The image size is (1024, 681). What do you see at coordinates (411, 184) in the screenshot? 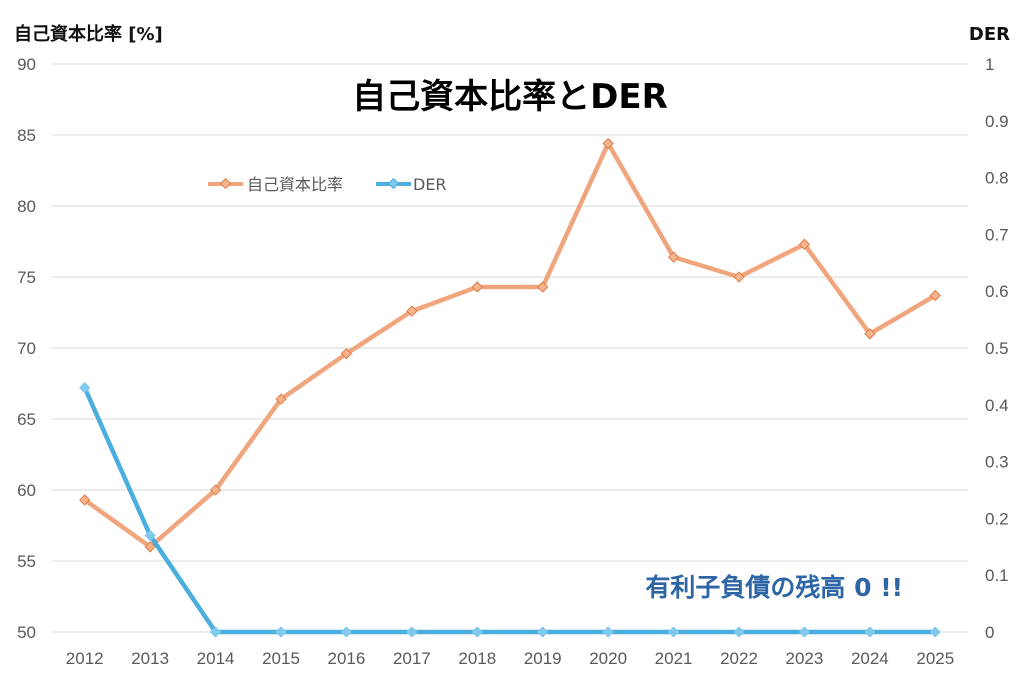
I see `legend-item-der: DER` at bounding box center [411, 184].